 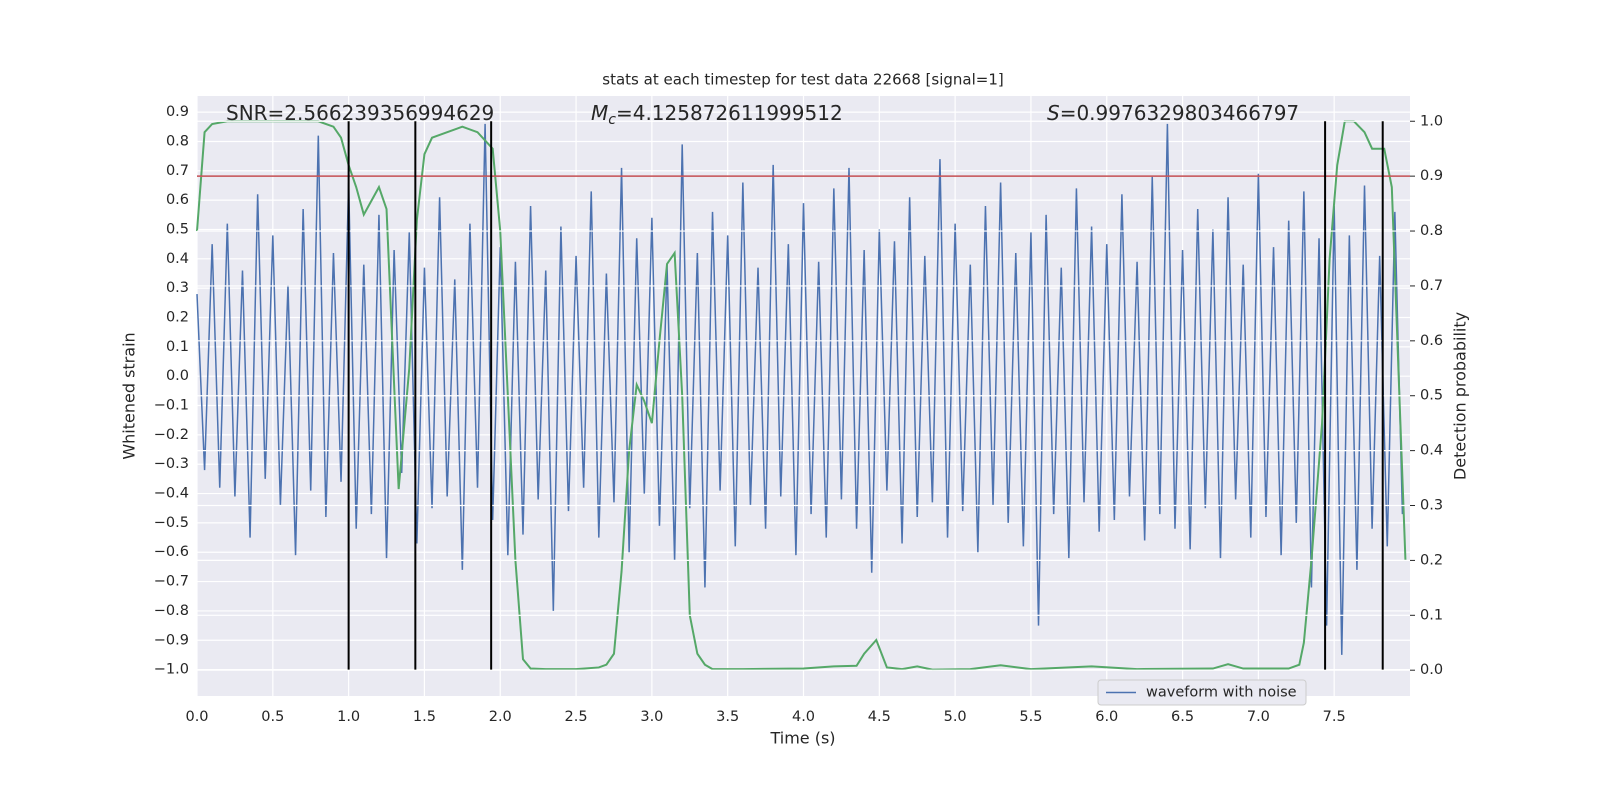 What do you see at coordinates (348, 717) in the screenshot?
I see `x-tick-label: 1.0` at bounding box center [348, 717].